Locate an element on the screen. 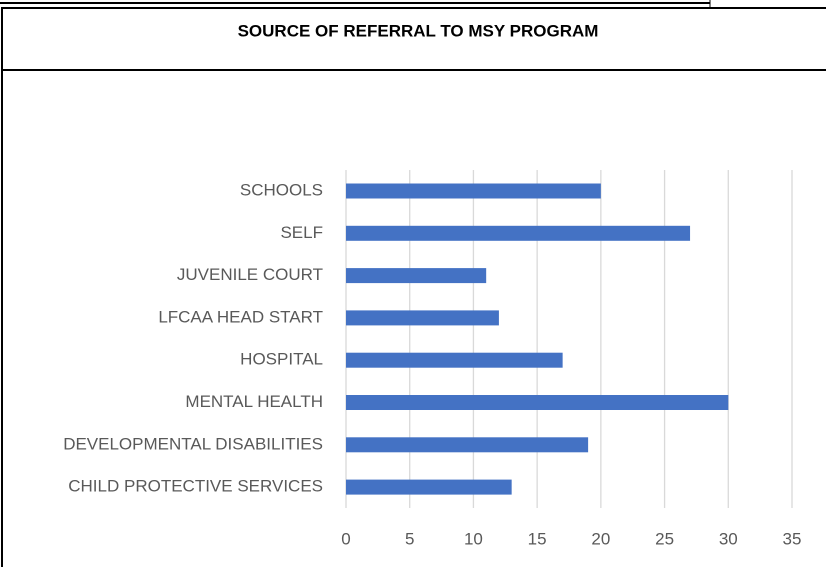  y-tick-label: HOSPITAL is located at coordinates (281, 359).